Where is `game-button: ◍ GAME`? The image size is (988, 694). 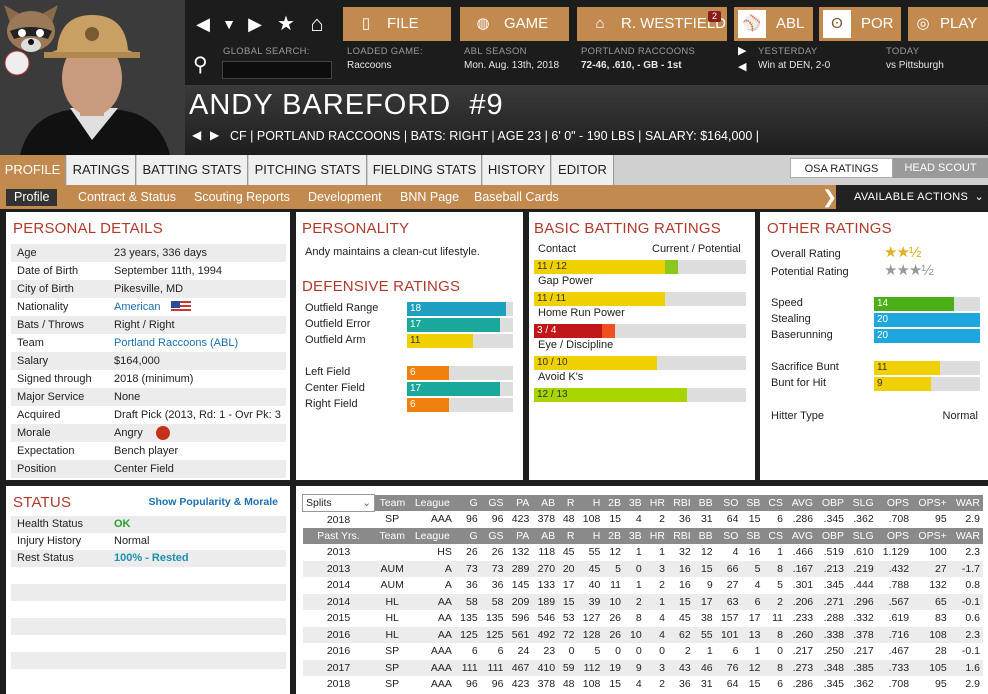
game-button: ◍ GAME is located at coordinates (514, 24).